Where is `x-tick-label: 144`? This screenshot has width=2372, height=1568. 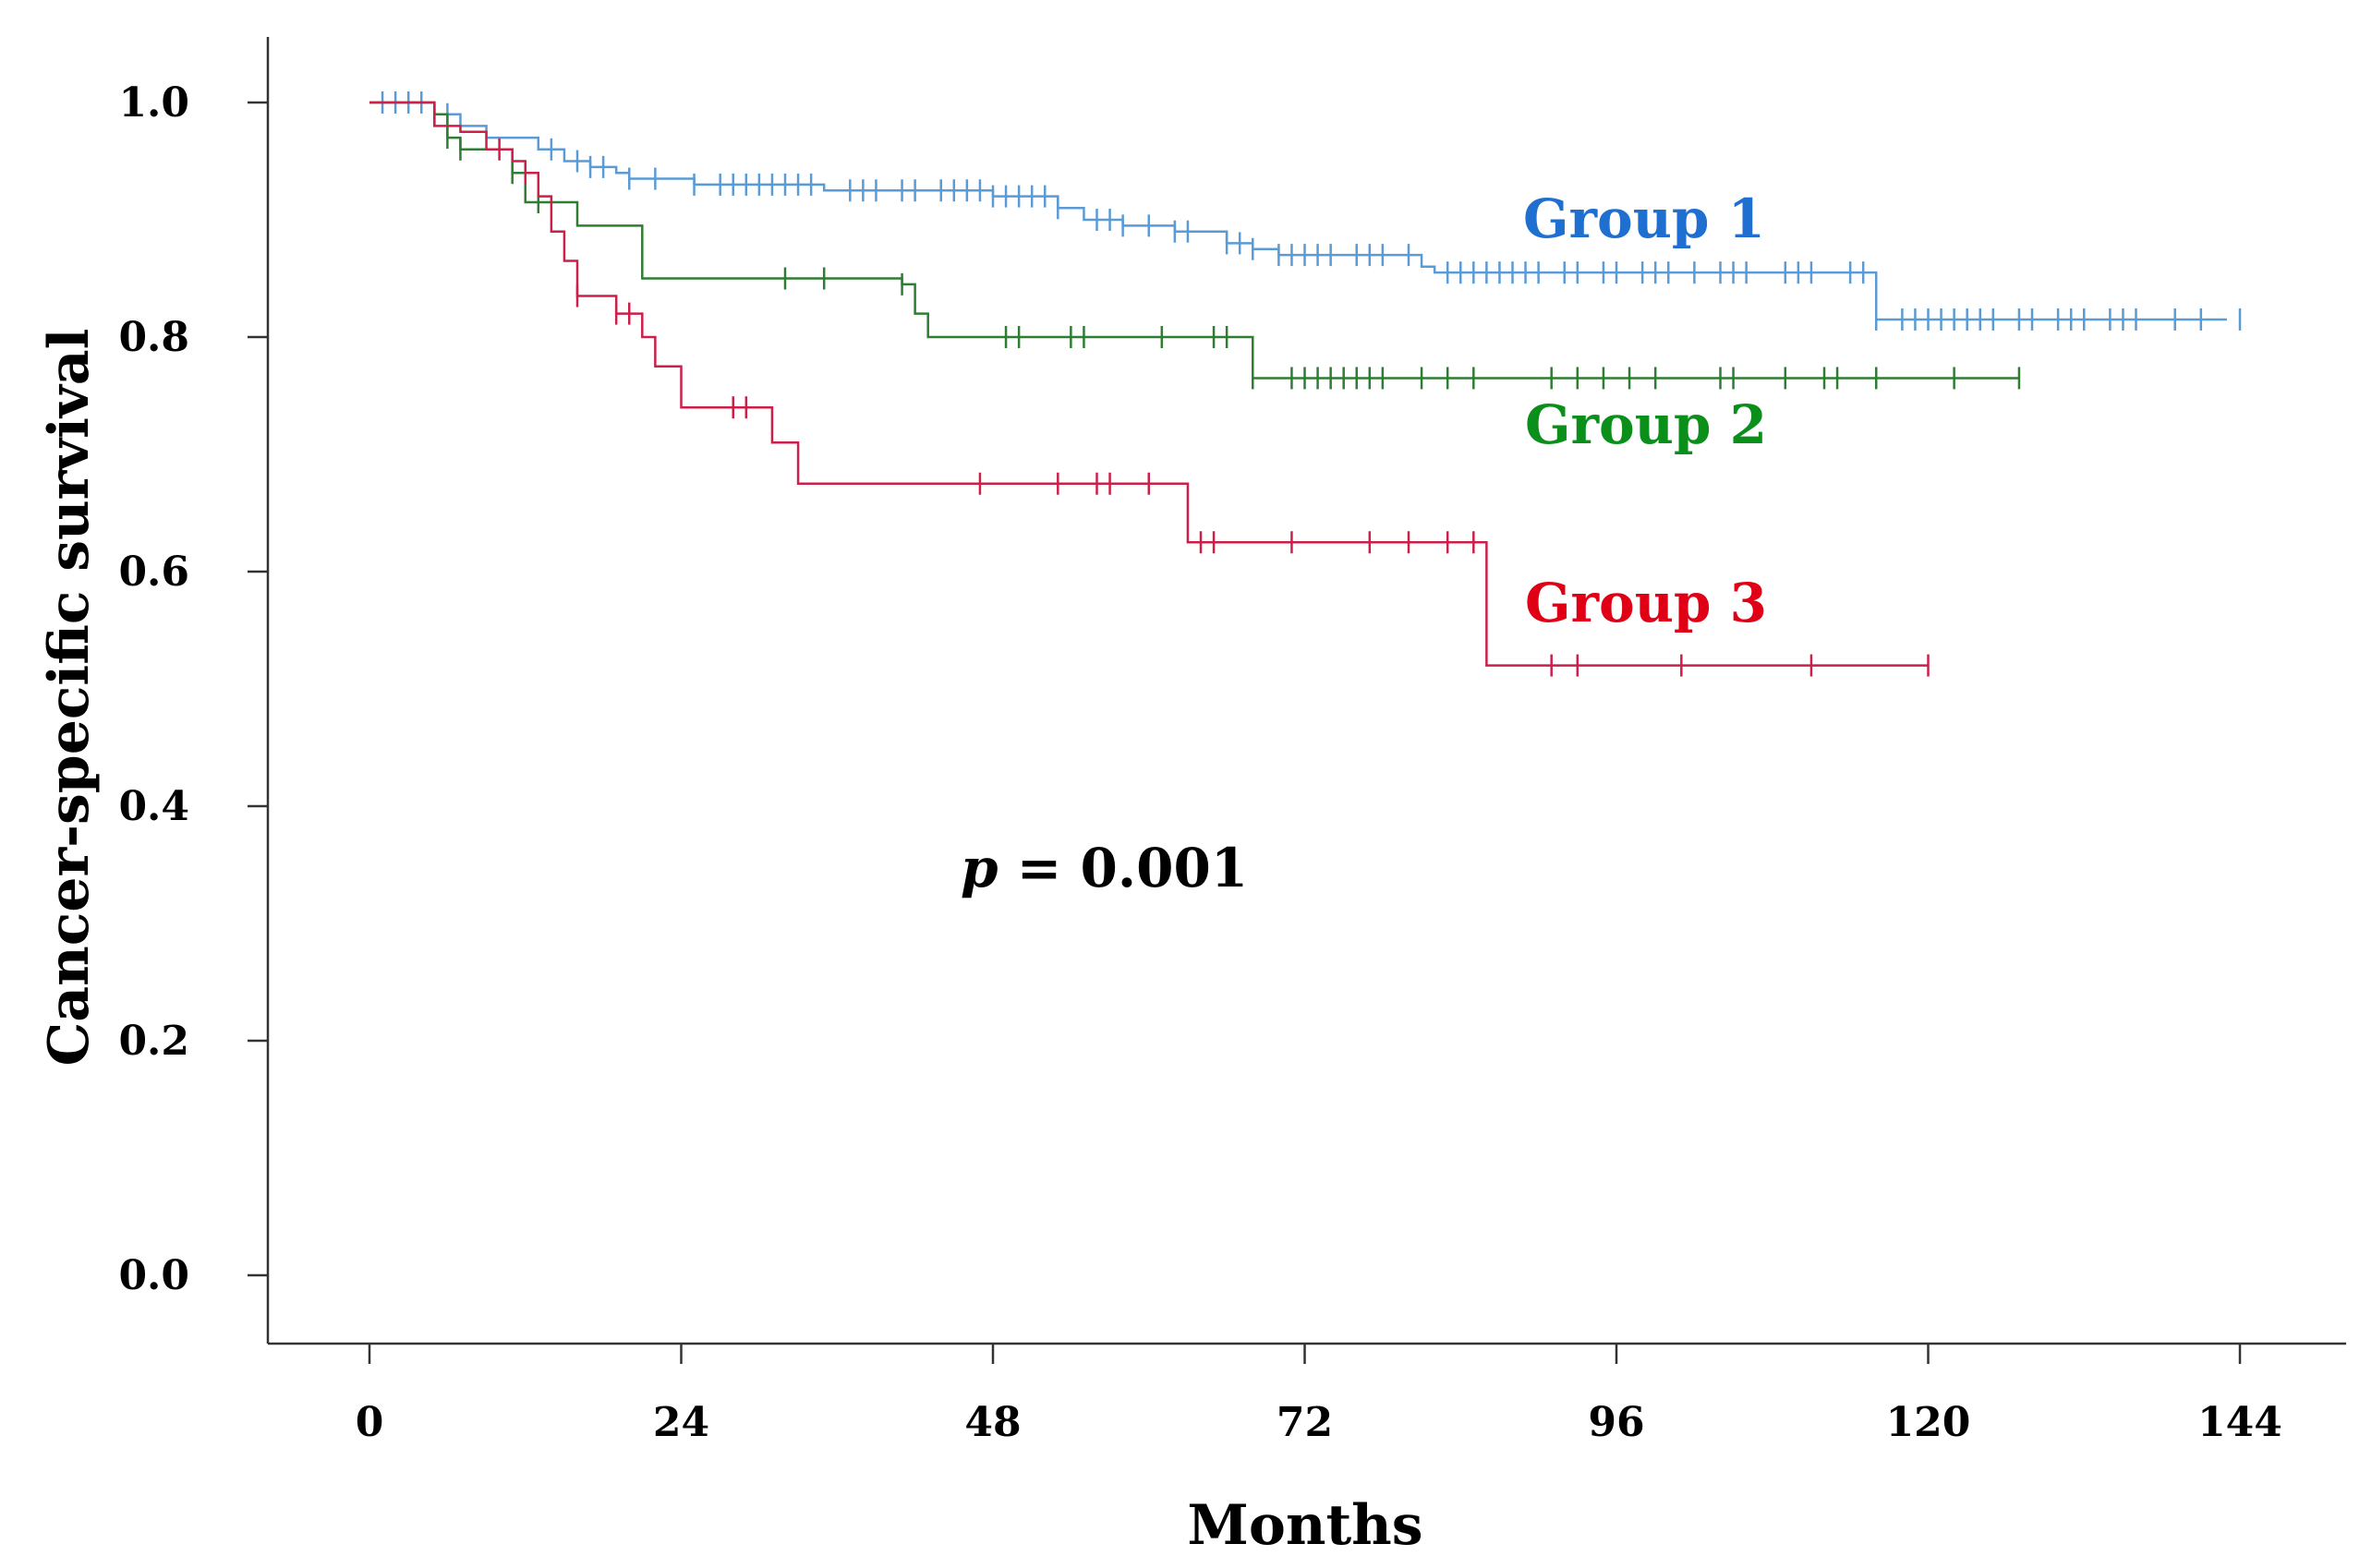 x-tick-label: 144 is located at coordinates (2240, 1423).